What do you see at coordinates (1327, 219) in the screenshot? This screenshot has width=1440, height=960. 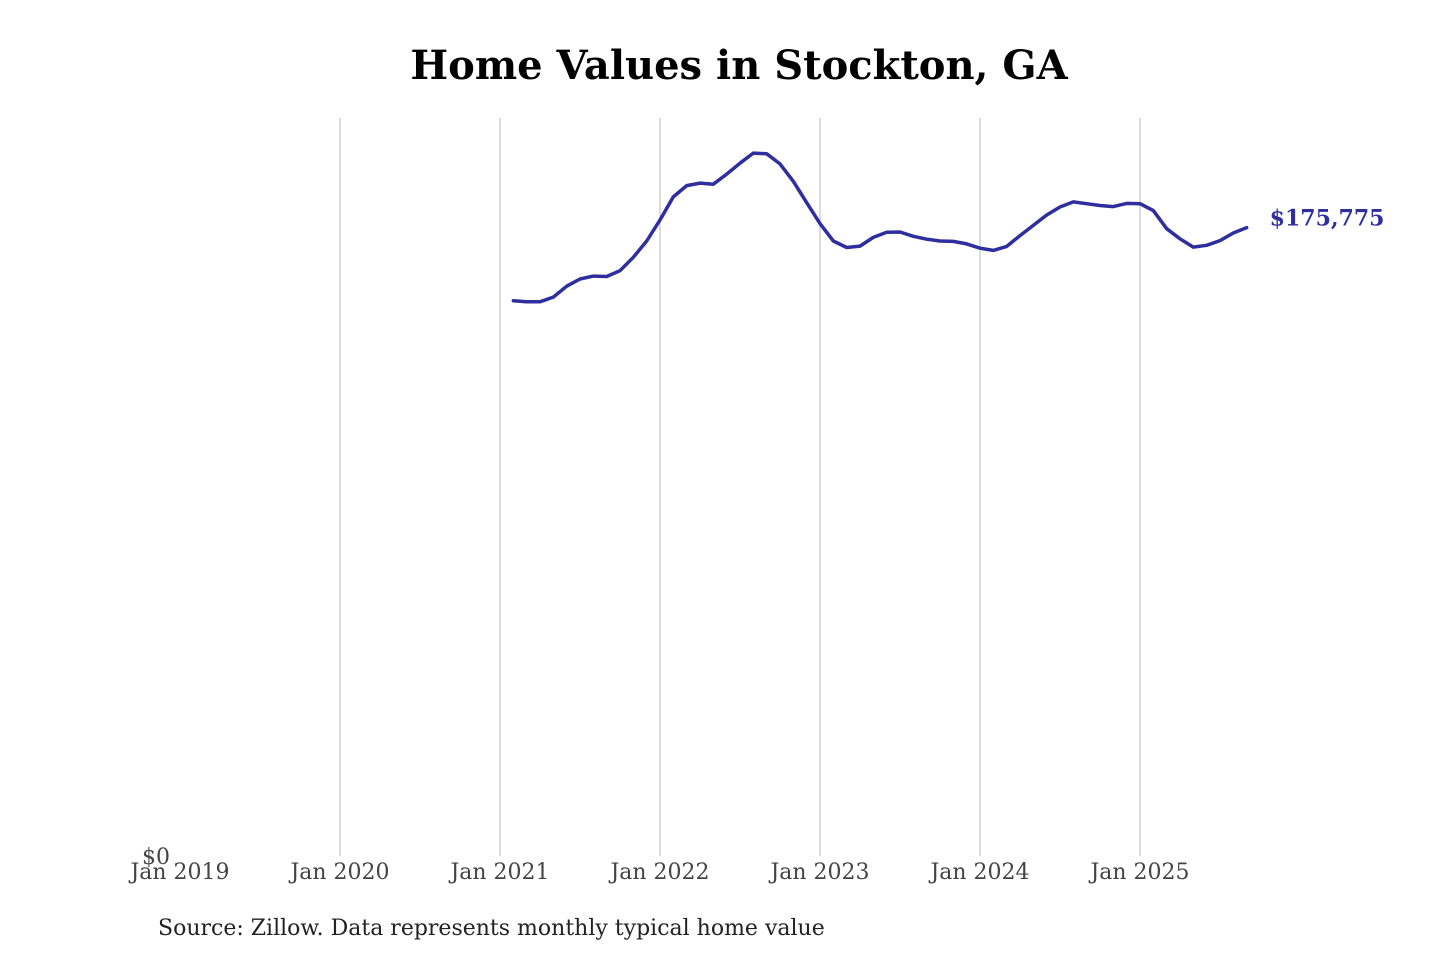 I see `end-value-label: $175,775` at bounding box center [1327, 219].